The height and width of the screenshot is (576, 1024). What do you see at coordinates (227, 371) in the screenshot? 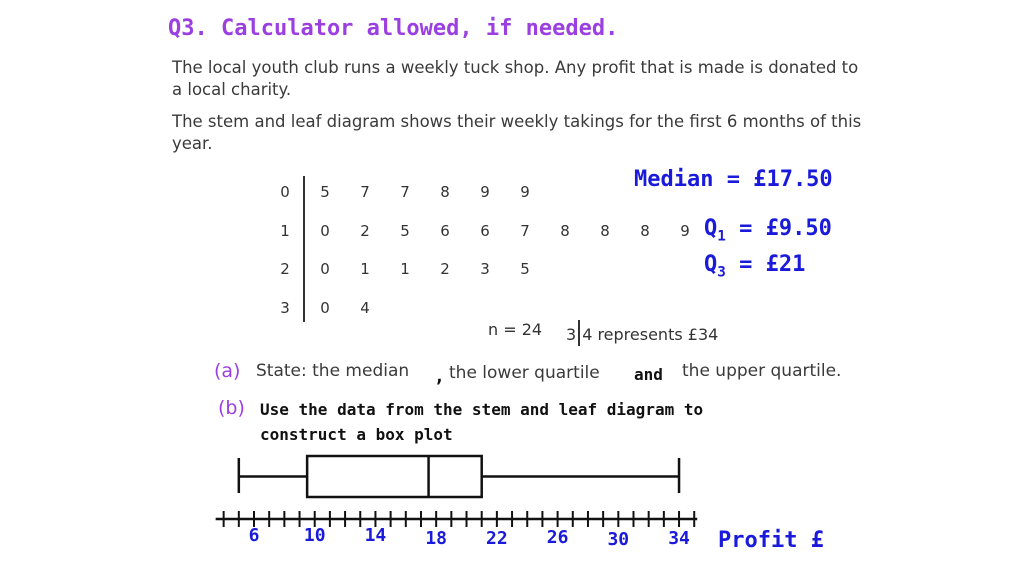
I see `part-a-label: (a)` at bounding box center [227, 371].